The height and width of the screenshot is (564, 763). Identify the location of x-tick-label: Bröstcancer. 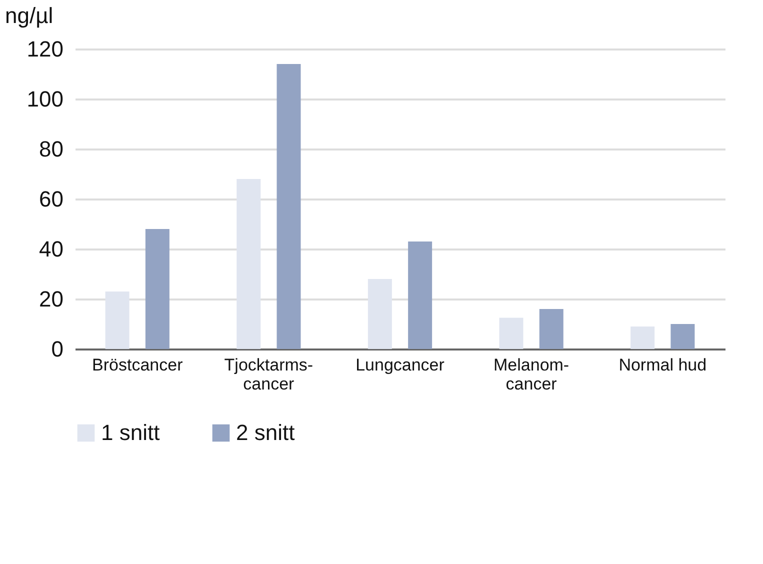
(138, 365).